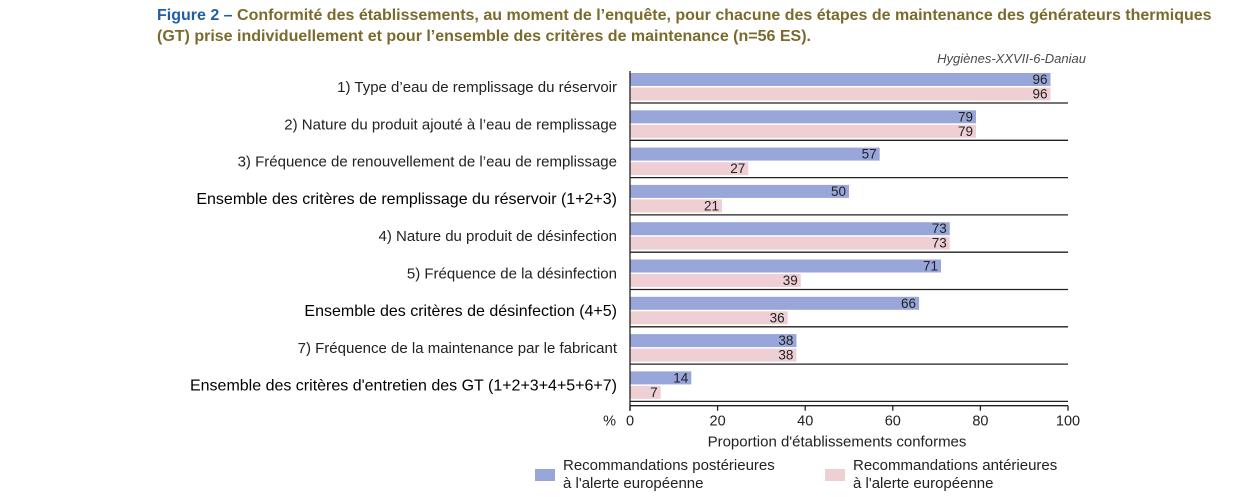 This screenshot has width=1240, height=497. Describe the element at coordinates (939, 243) in the screenshot. I see `data-label-ante-4: 73` at that location.